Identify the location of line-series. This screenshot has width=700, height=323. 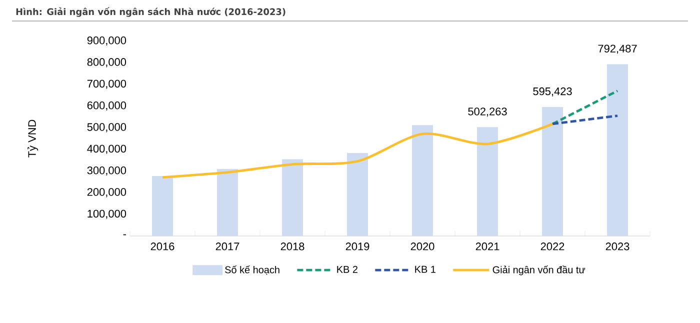
(357, 150).